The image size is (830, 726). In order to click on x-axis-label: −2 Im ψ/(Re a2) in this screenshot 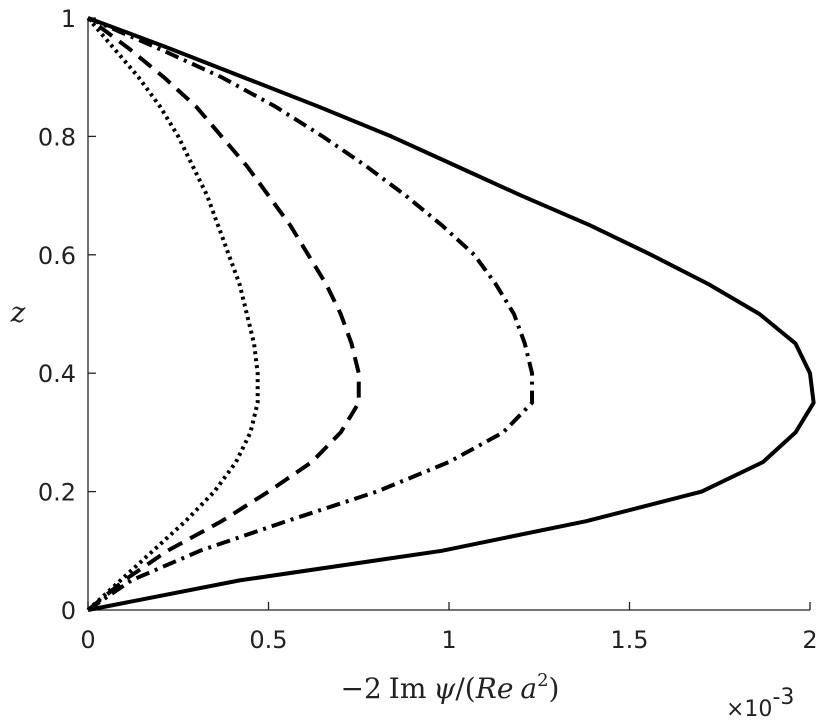, I will do `click(450, 687)`.